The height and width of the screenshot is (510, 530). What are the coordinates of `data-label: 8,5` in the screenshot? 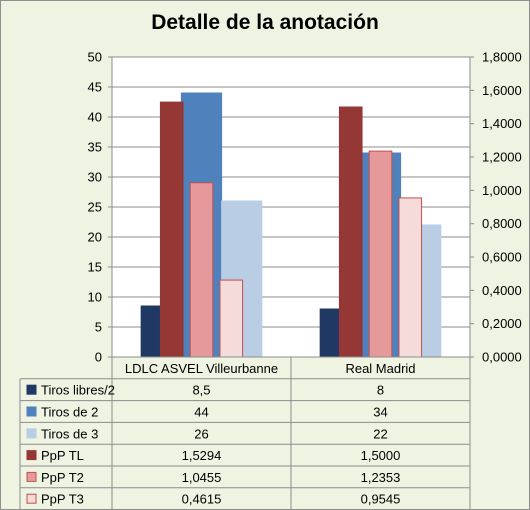 It's located at (201, 390).